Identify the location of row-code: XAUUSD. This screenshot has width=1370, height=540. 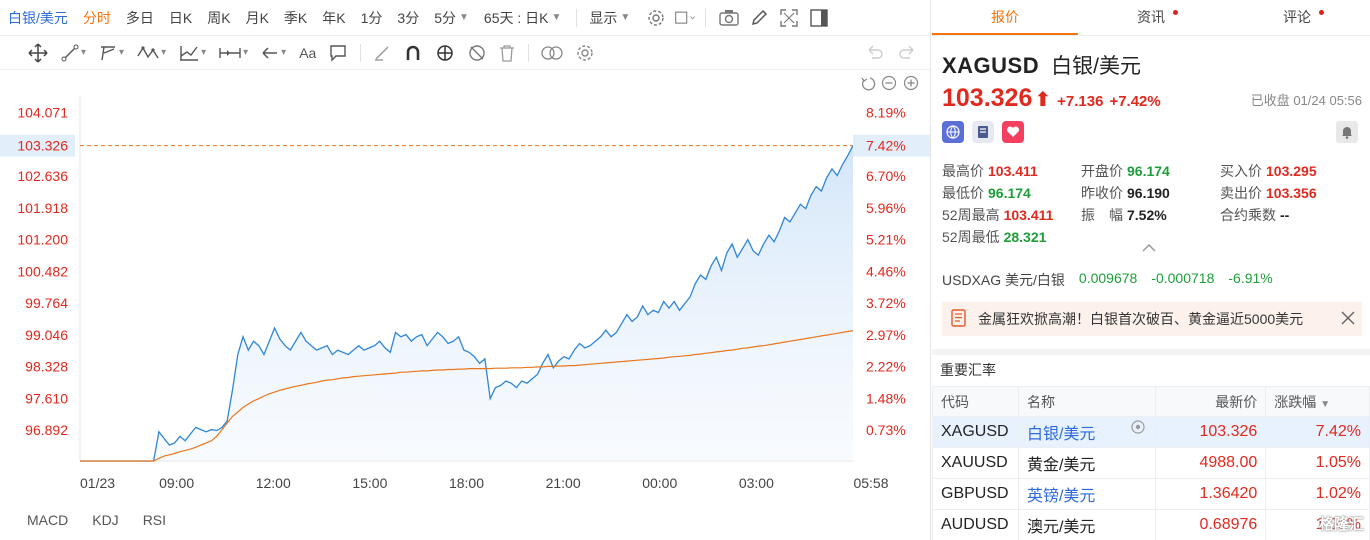
(975, 463).